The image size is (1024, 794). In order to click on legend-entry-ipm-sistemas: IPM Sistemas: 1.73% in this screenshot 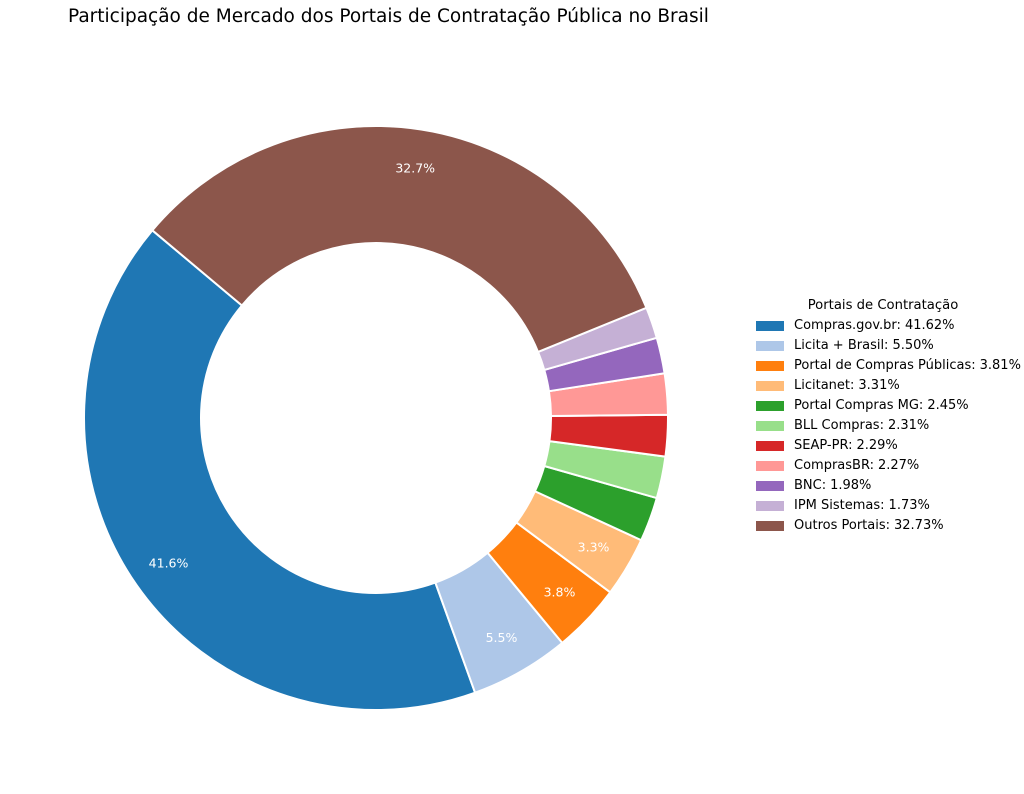, I will do `click(883, 506)`.